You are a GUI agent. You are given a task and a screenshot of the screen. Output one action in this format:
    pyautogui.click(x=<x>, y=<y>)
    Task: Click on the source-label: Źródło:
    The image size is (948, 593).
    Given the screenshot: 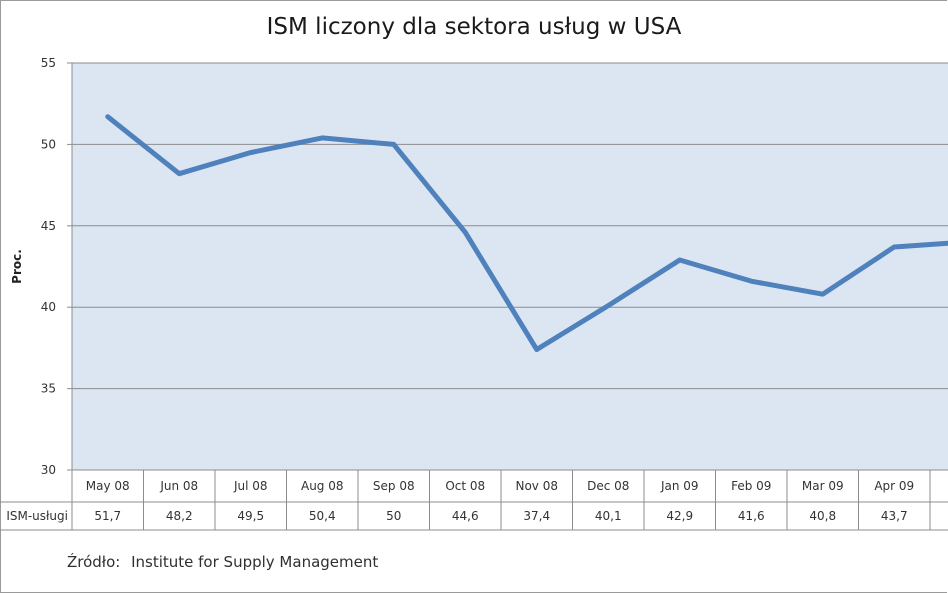 What is the action you would take?
    pyautogui.click(x=94, y=562)
    